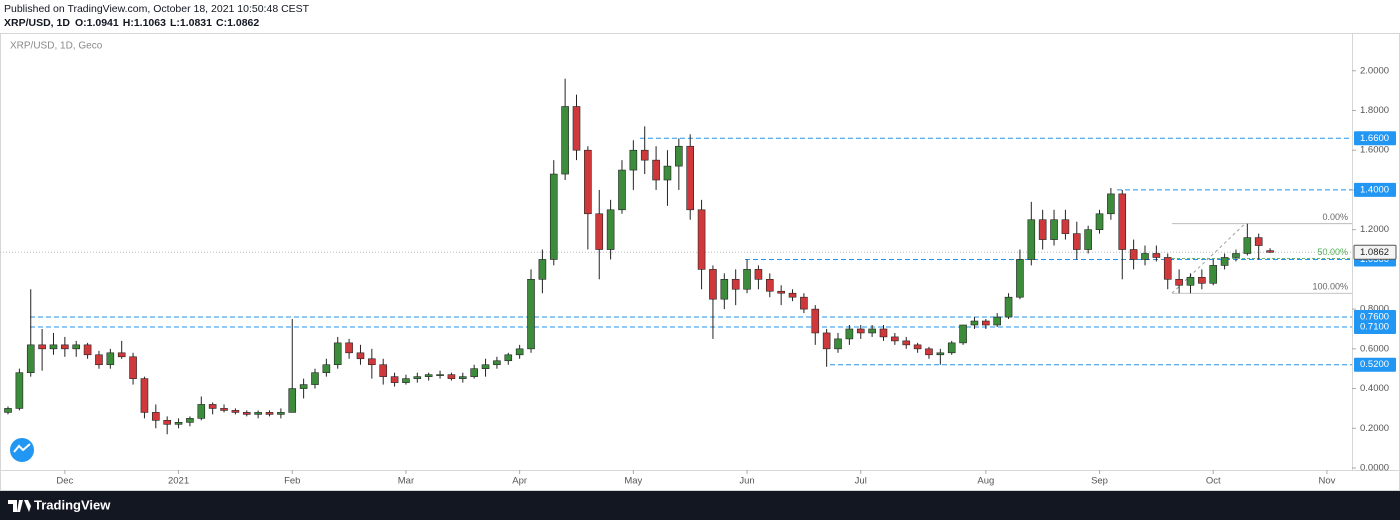 Image resolution: width=1400 pixels, height=520 pixels. Describe the element at coordinates (1099, 481) in the screenshot. I see `x-tick-label: Sep` at that location.